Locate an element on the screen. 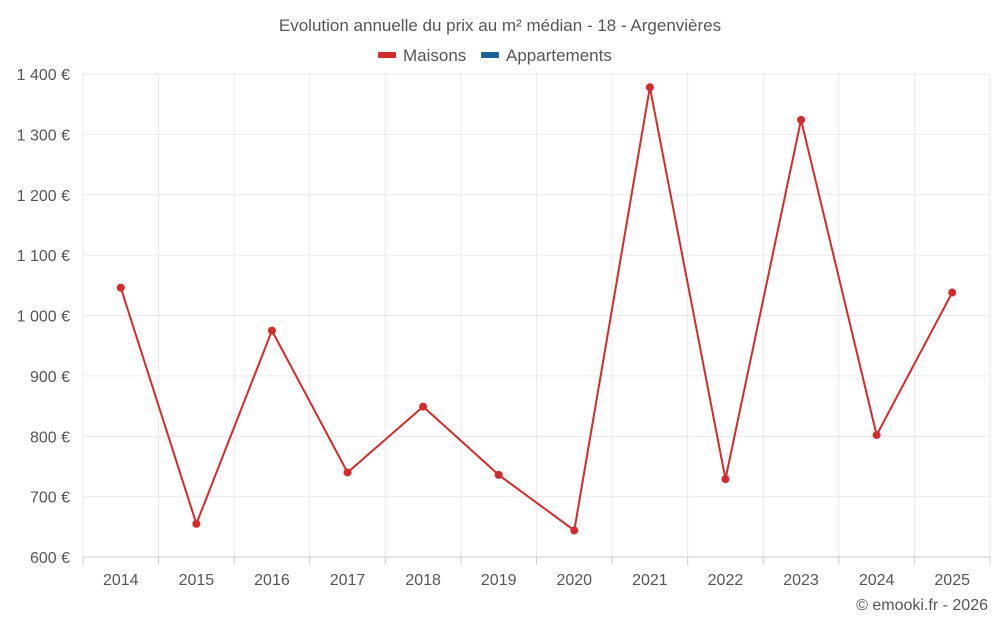 The height and width of the screenshot is (625, 1000). y-tick-label: 1 200 € is located at coordinates (43, 196).